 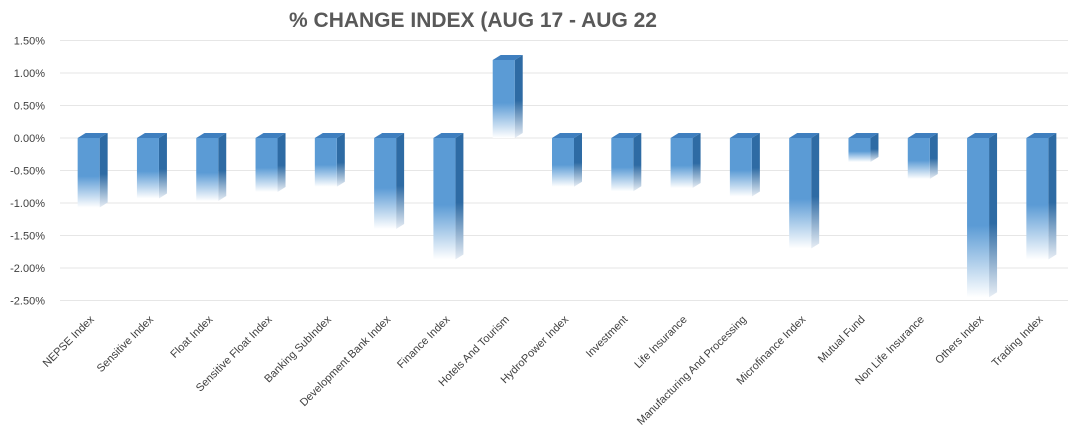 What do you see at coordinates (27, 237) in the screenshot?
I see `y-tick-label: -1.50%` at bounding box center [27, 237].